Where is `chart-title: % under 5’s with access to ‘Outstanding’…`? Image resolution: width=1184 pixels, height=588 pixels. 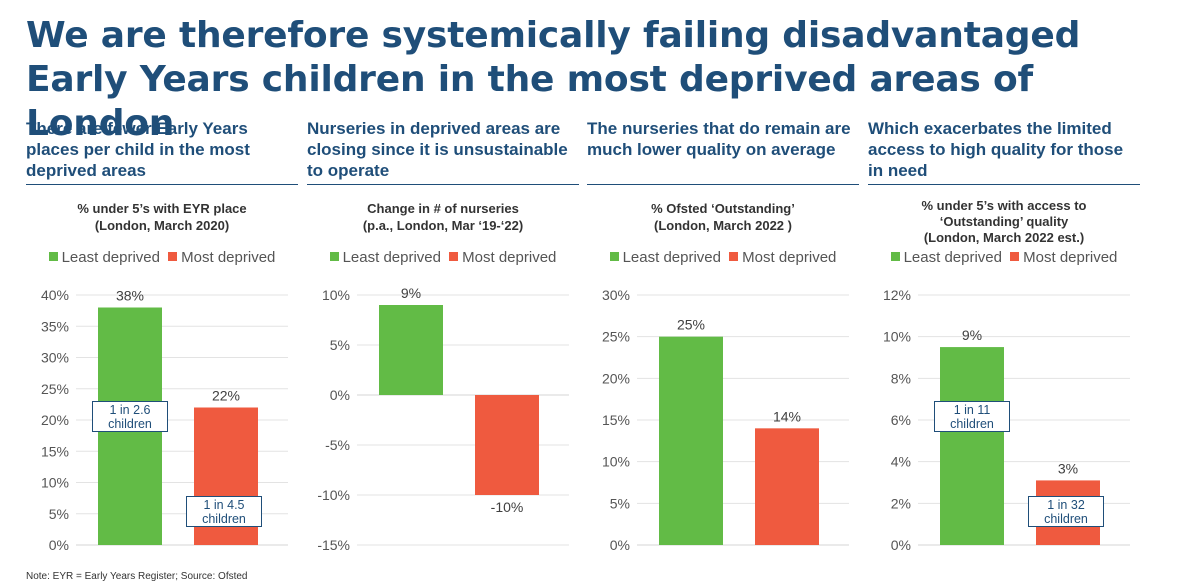 chart-title: % under 5’s with access to ‘Outstanding’… is located at coordinates (1004, 222).